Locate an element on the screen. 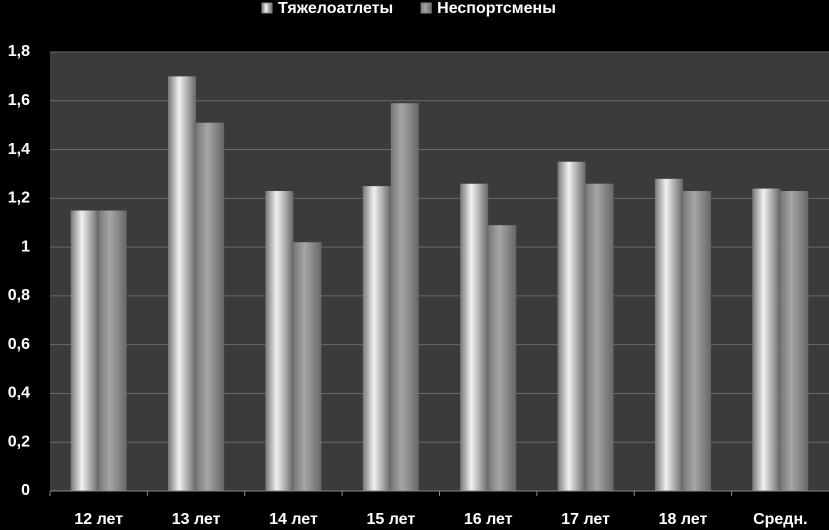  x-tick-label: 15 лет is located at coordinates (390, 519).